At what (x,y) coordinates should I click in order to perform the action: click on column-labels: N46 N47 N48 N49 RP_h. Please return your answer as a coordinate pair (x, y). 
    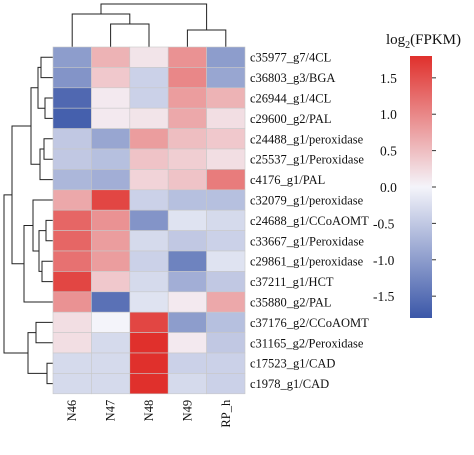
    Looking at the image, I should click on (149, 413).